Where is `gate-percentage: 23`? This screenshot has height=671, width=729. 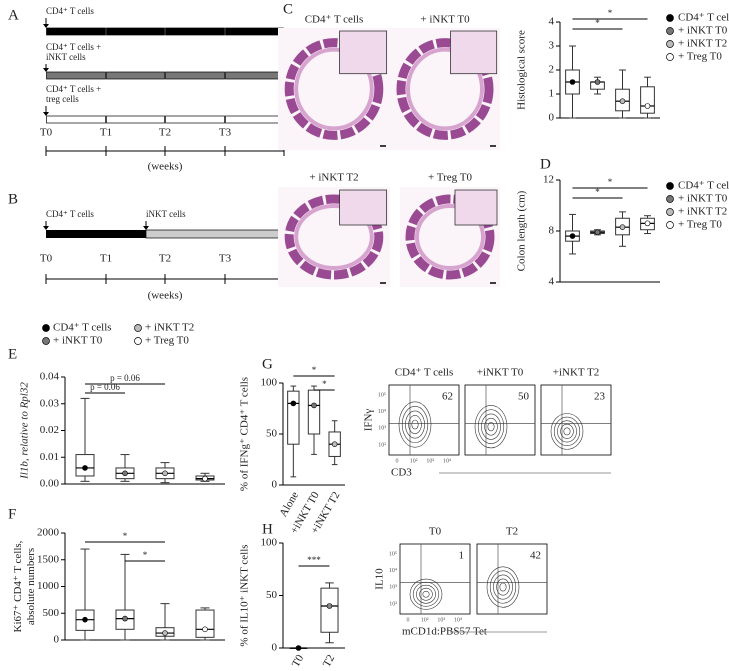 gate-percentage: 23 is located at coordinates (600, 397).